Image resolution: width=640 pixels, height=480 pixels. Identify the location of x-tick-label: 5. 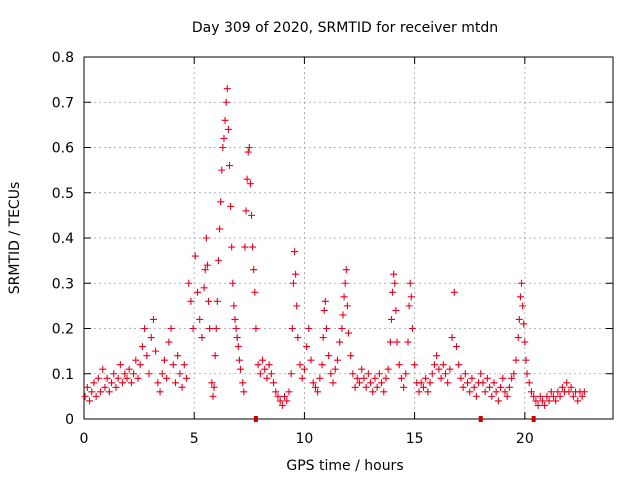
(194, 439).